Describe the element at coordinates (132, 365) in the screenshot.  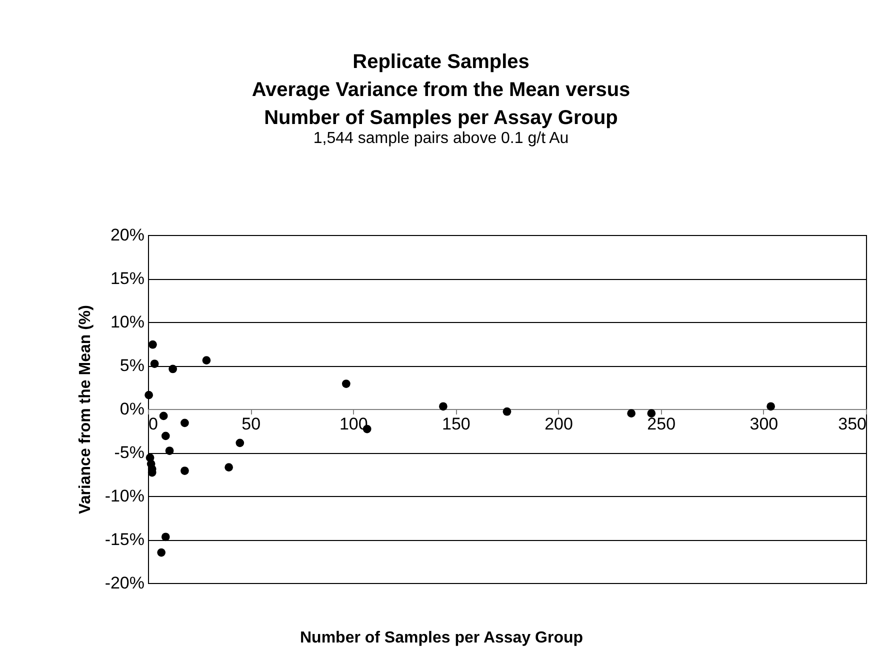
I see `y-tick-label: 5%` at that location.